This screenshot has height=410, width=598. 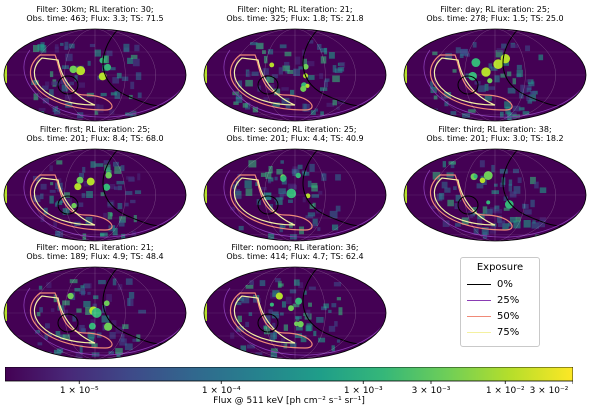 I want to click on legend-entry: 75%, so click(x=502, y=333).